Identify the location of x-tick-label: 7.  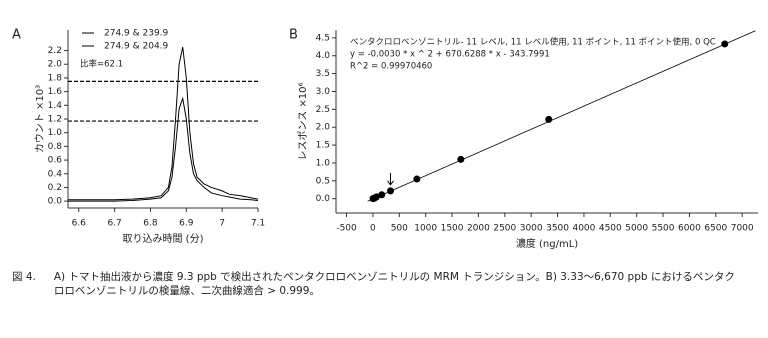
(222, 224).